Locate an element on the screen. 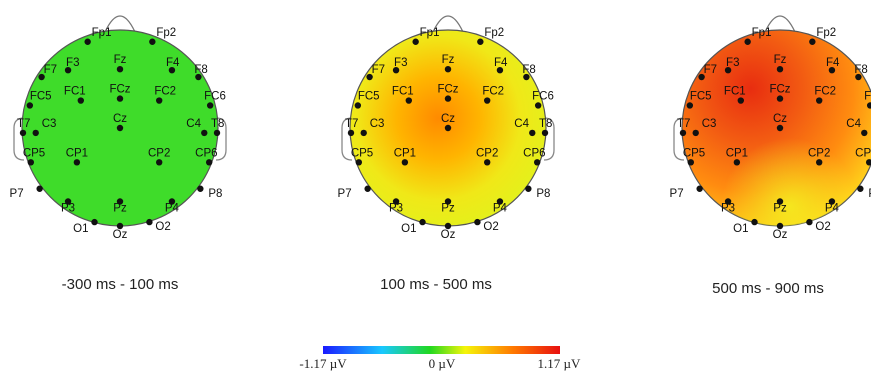 The image size is (871, 381). electrode-label-c4: C4 is located at coordinates (193, 124).